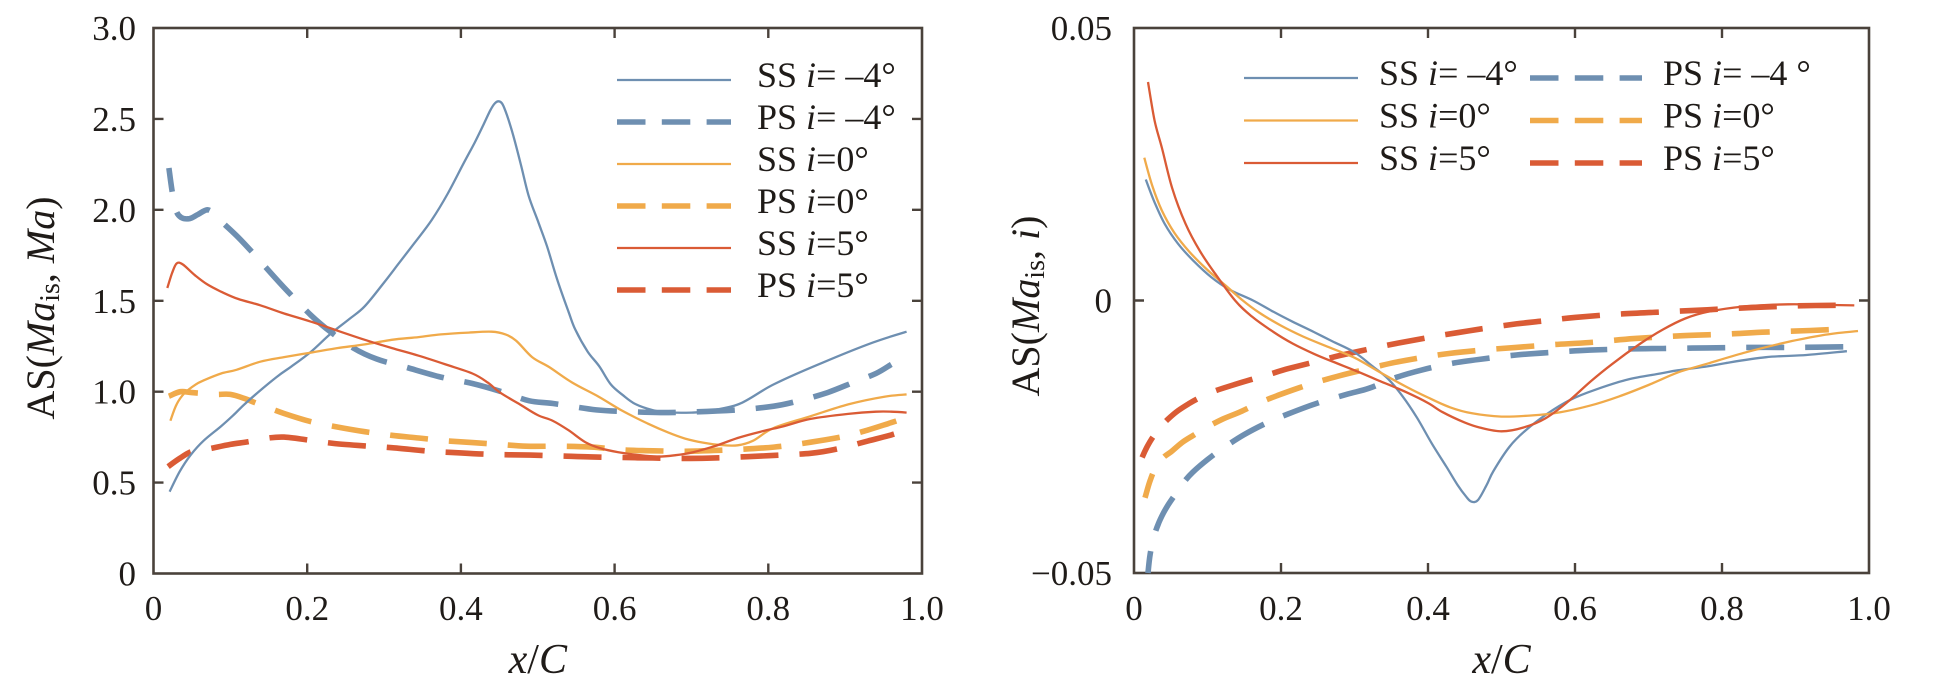  What do you see at coordinates (114, 119) in the screenshot?
I see `svg-text: 2.5` at bounding box center [114, 119].